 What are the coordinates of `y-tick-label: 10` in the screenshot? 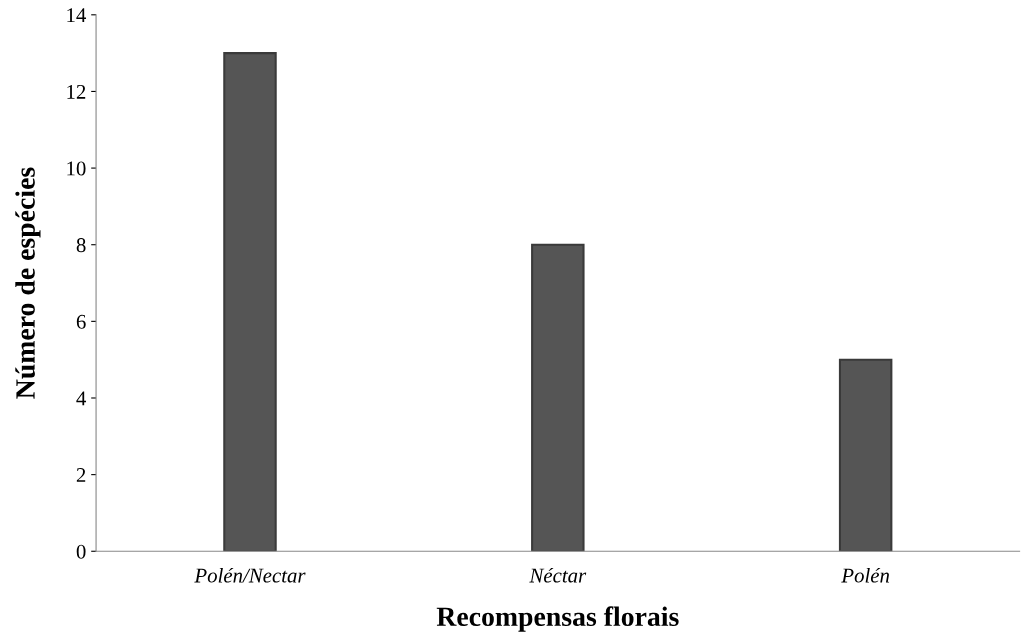 It's located at (76, 168).